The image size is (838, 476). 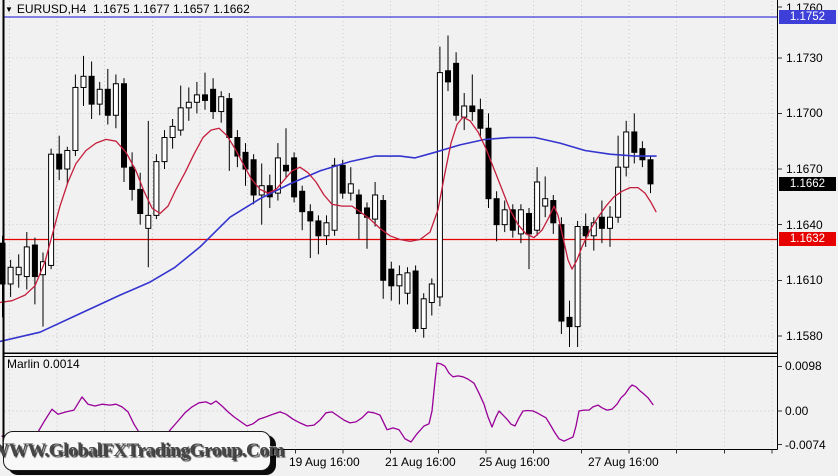 I want to click on chart-symbol-period: EURUSD,H4, so click(x=51, y=9).